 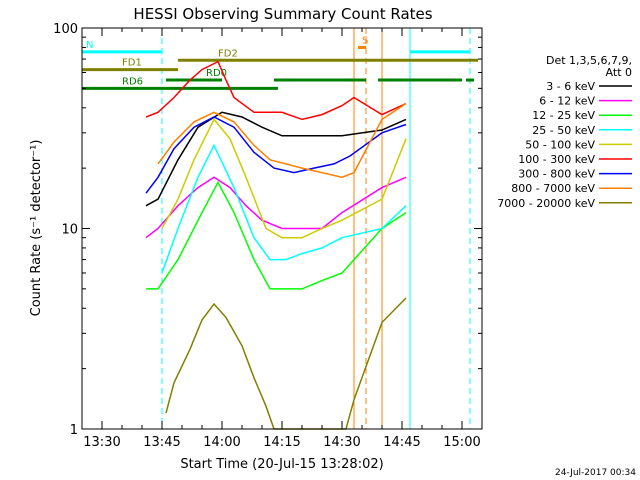 What do you see at coordinates (563, 115) in the screenshot?
I see `legend-entry-label: 12 - 25 keV` at bounding box center [563, 115].